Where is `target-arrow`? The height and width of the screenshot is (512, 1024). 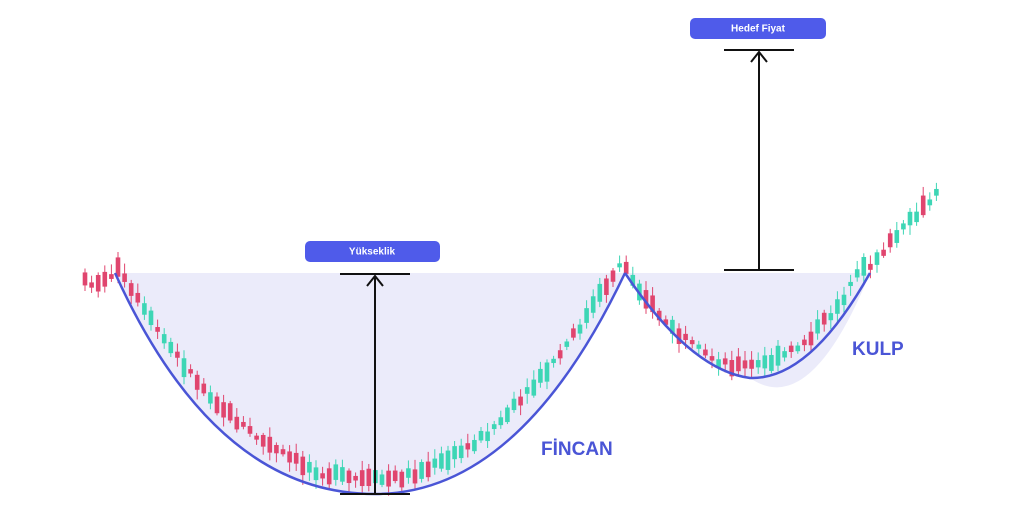
target-arrow is located at coordinates (759, 160).